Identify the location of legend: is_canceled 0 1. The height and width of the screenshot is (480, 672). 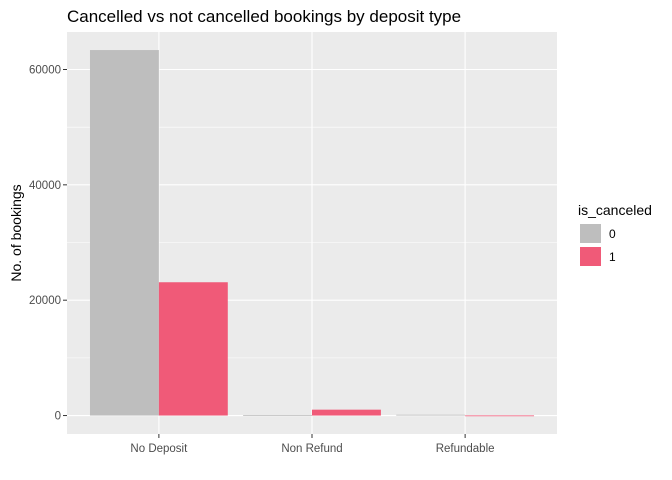
(615, 234).